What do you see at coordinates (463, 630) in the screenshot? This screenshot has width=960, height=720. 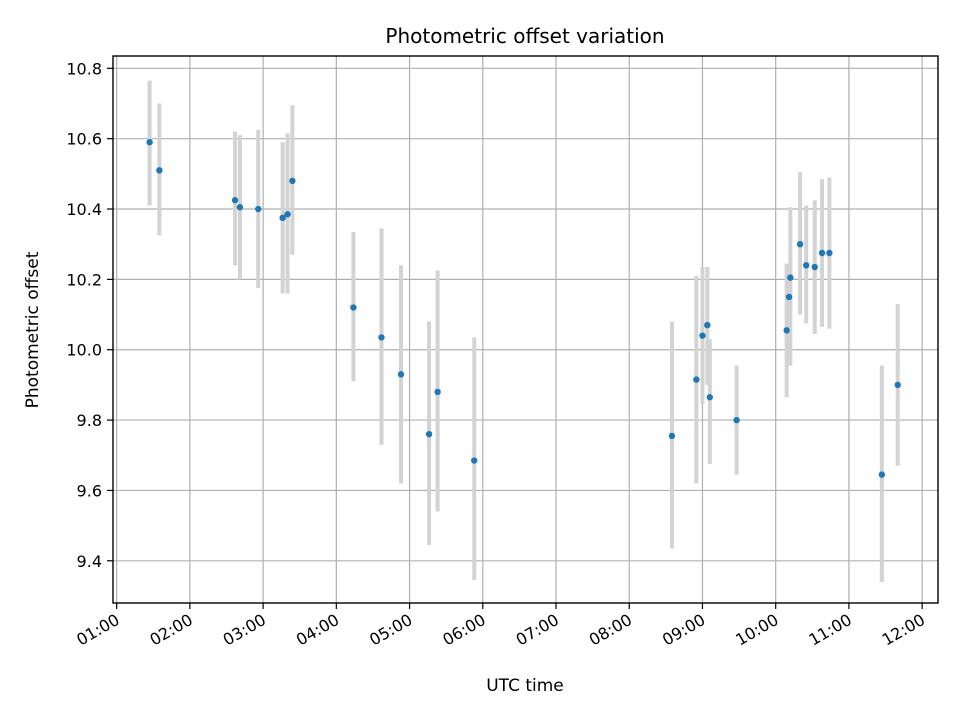 I see `x-tick-label: 06:00` at bounding box center [463, 630].